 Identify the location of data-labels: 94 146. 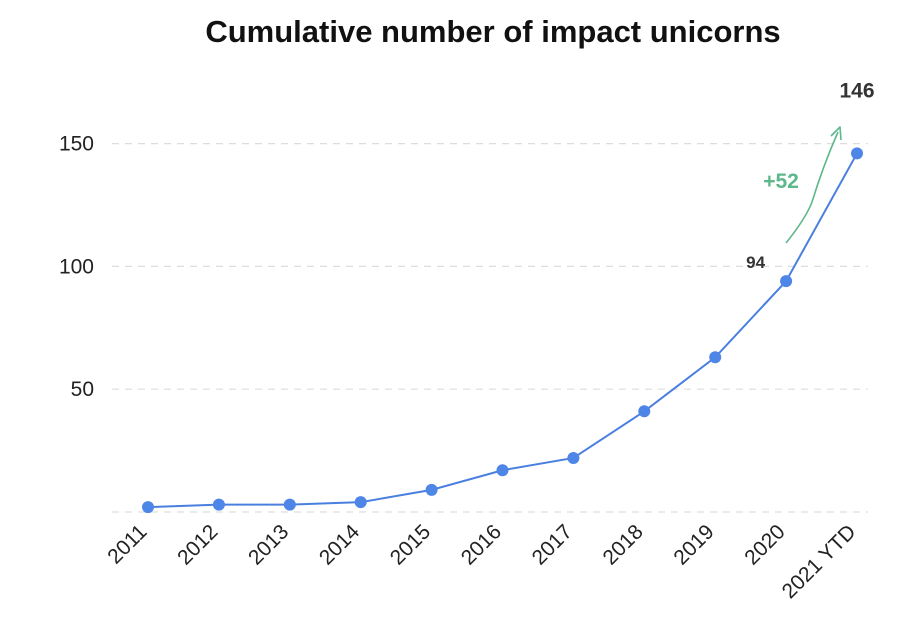
(810, 175).